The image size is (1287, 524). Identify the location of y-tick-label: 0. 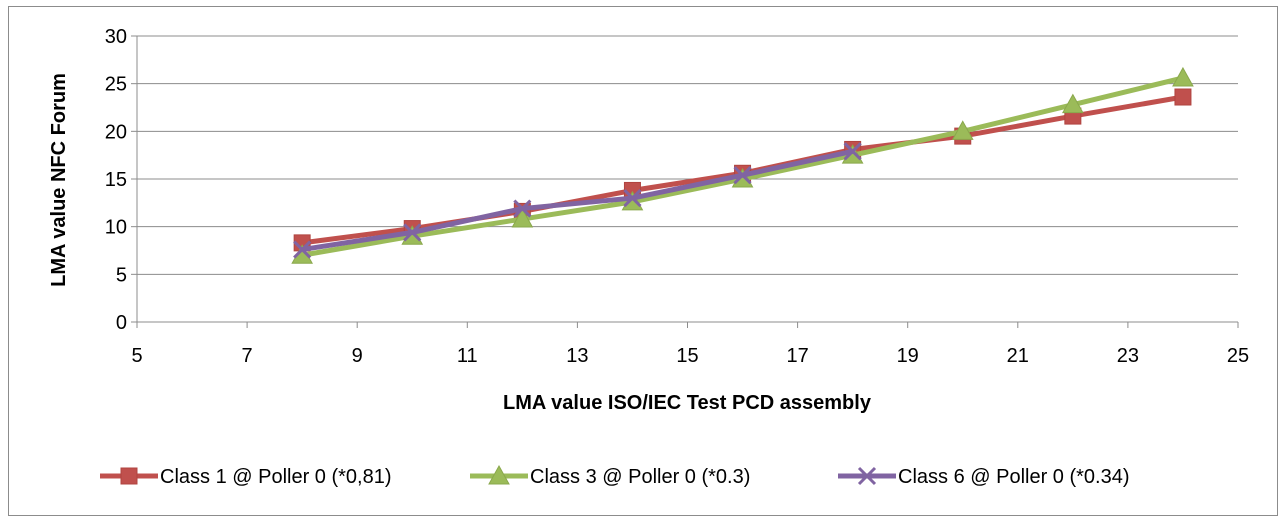
(121, 323).